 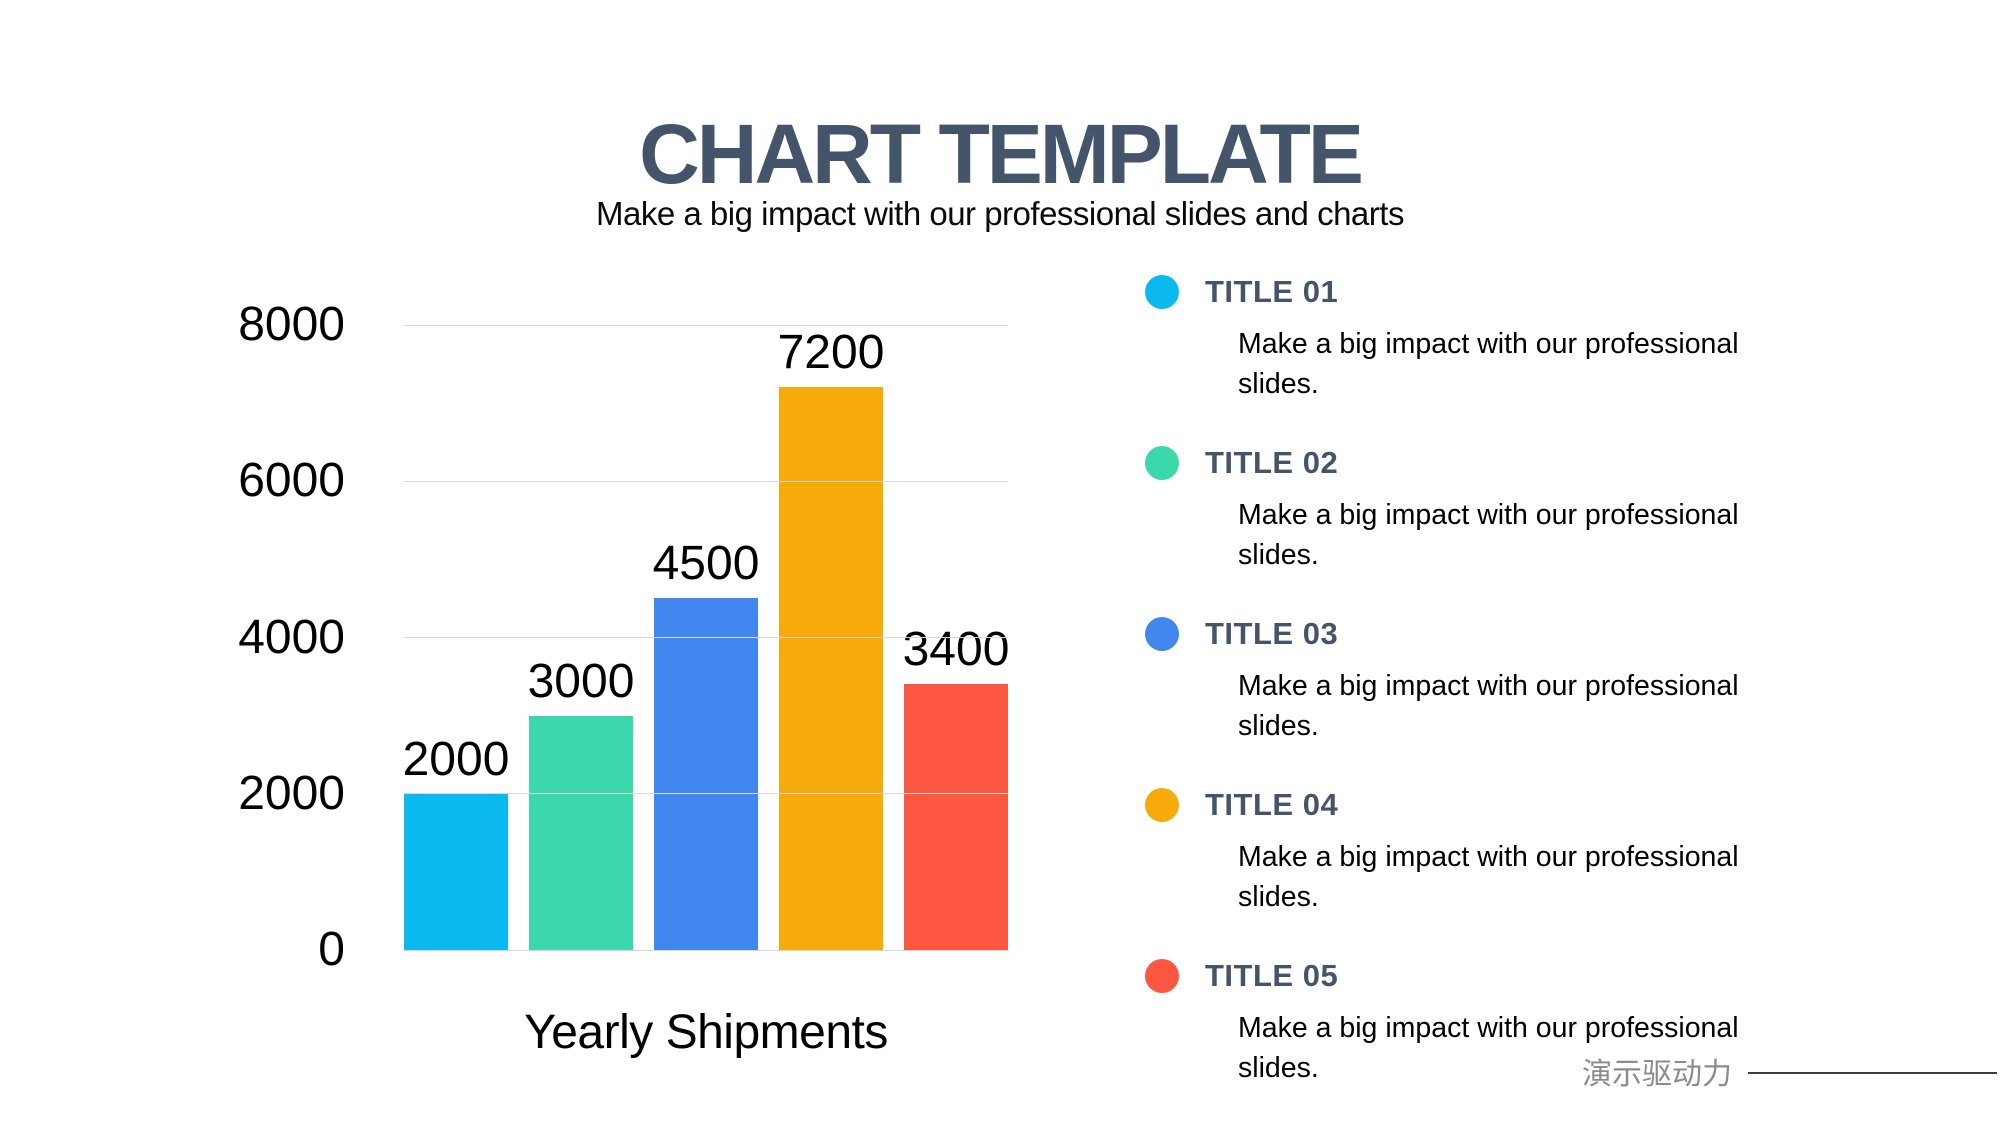 What do you see at coordinates (956, 649) in the screenshot?
I see `bar-value-label-5: 3400` at bounding box center [956, 649].